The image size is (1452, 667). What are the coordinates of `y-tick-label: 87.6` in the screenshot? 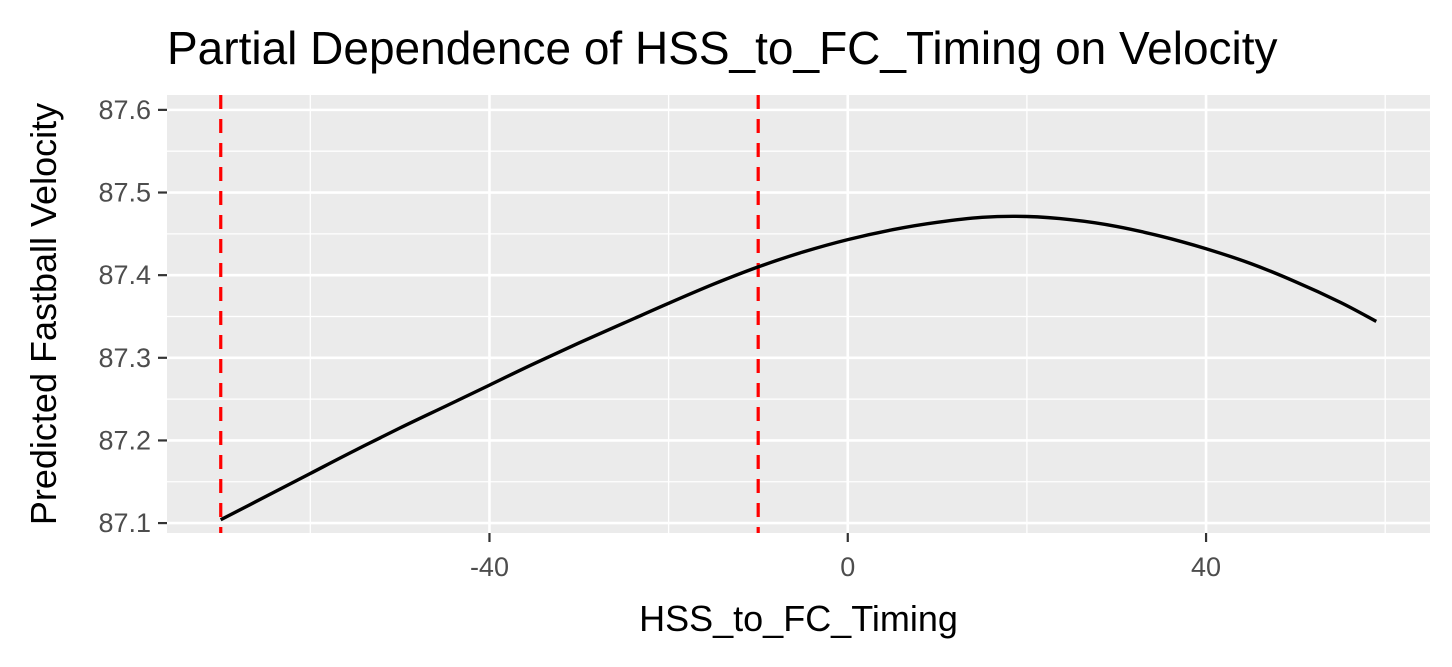 It's located at (124, 110).